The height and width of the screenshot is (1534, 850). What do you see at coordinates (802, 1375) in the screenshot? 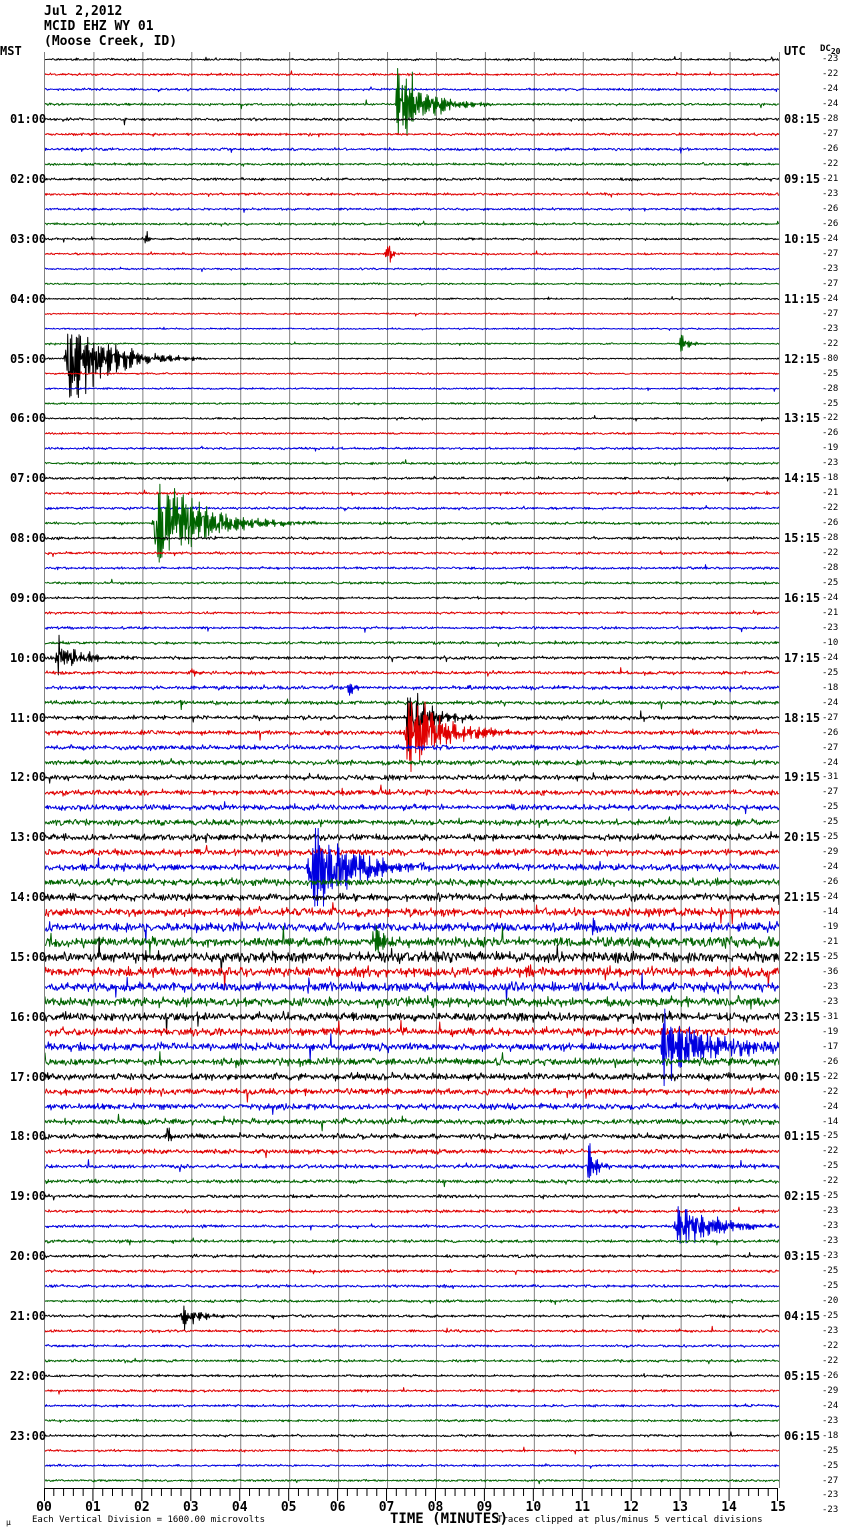
I see `utc-time-label: 05:15` at bounding box center [802, 1375].